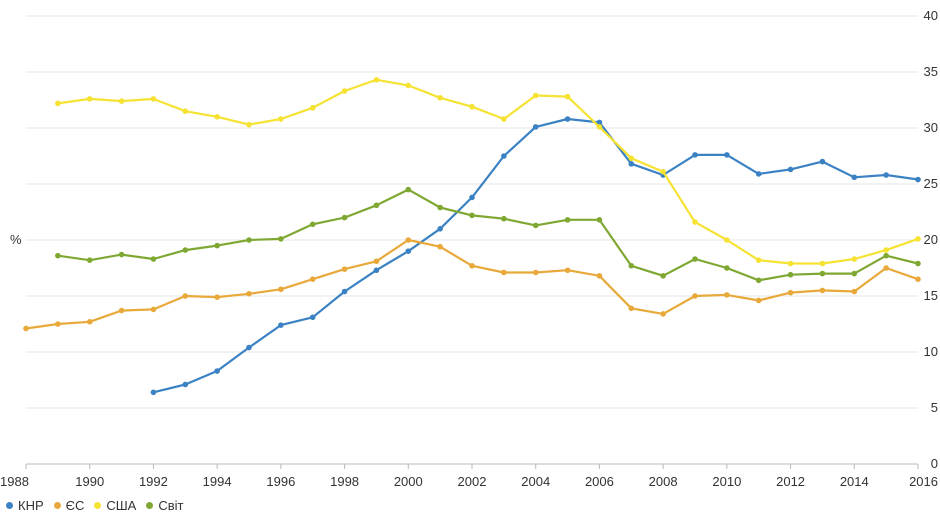 This screenshot has width=940, height=517. What do you see at coordinates (68, 505) in the screenshot?
I see `legend-item: ЄС` at bounding box center [68, 505].